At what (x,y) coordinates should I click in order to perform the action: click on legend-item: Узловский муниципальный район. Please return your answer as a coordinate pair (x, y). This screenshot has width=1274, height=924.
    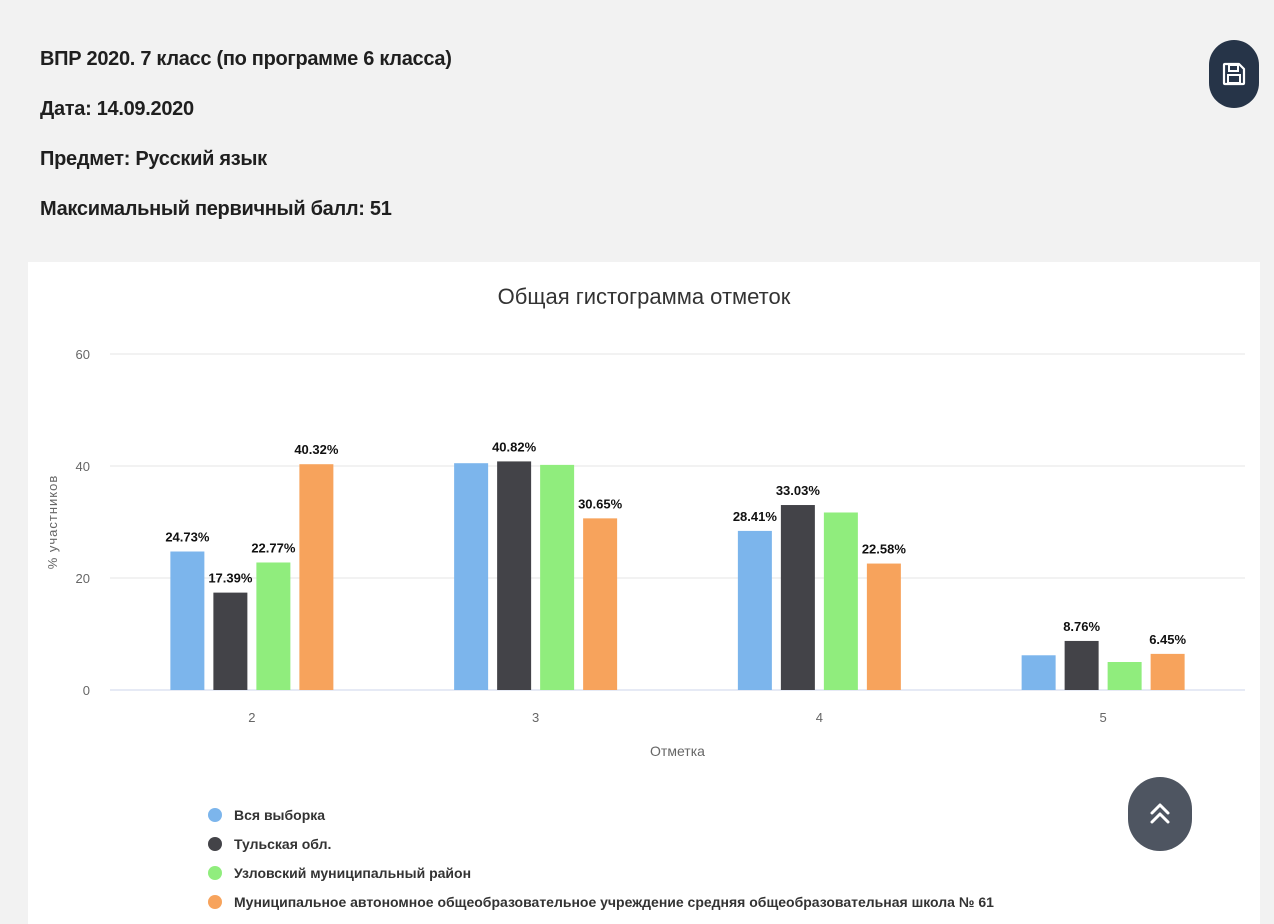
    Looking at the image, I should click on (601, 872).